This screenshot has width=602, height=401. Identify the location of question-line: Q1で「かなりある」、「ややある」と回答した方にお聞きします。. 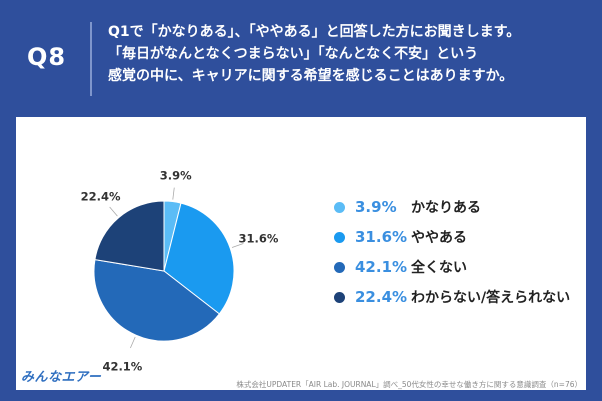
(314, 32).